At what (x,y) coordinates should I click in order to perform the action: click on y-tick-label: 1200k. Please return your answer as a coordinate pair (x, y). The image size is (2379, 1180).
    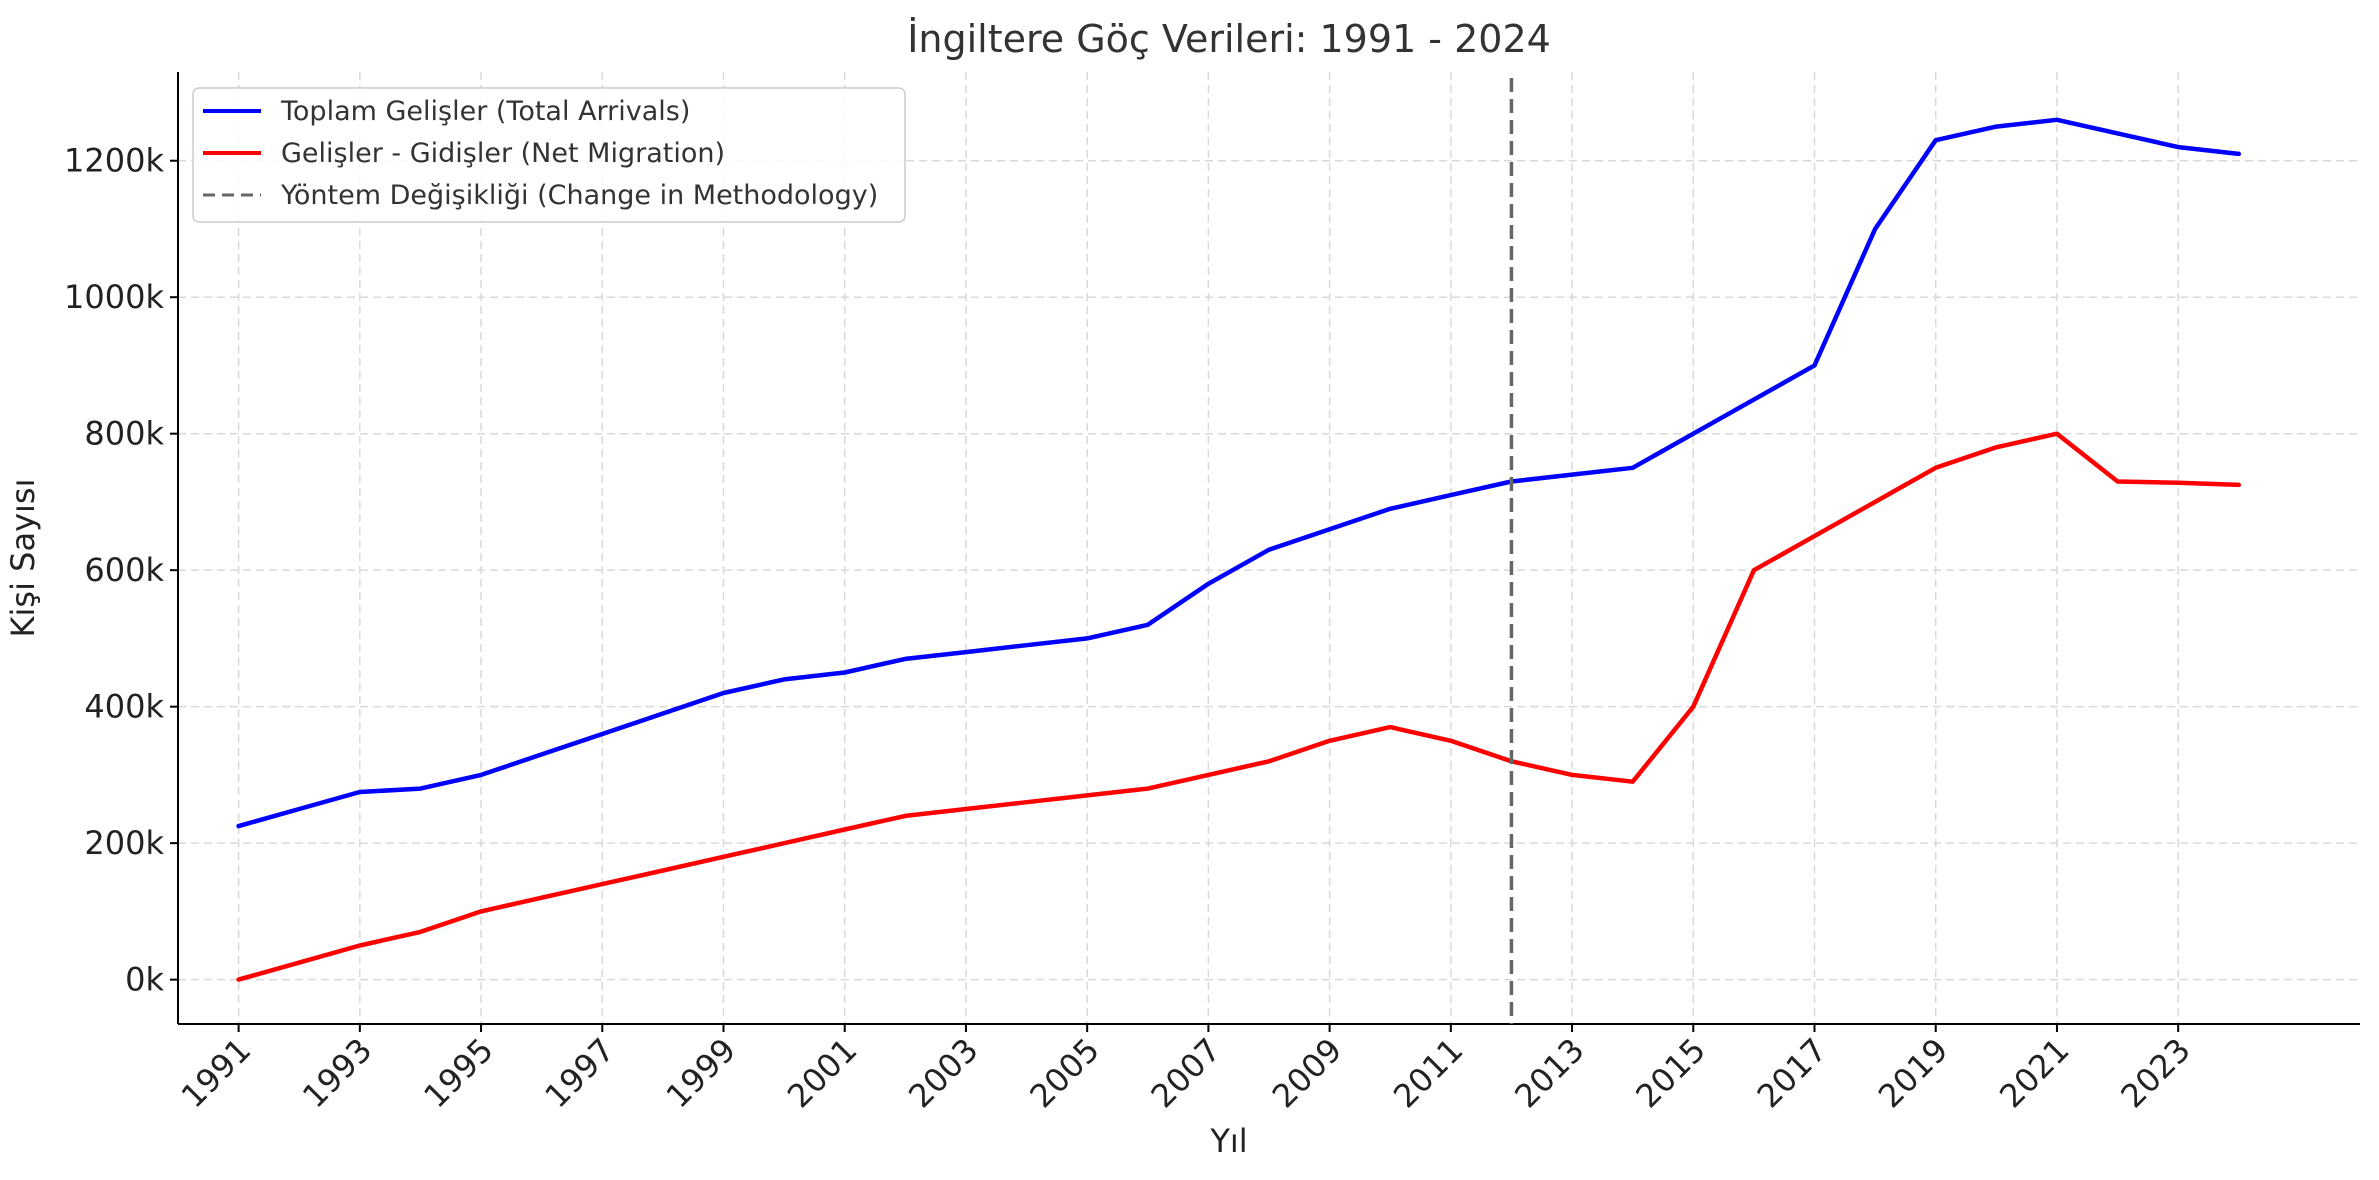
    Looking at the image, I should click on (114, 161).